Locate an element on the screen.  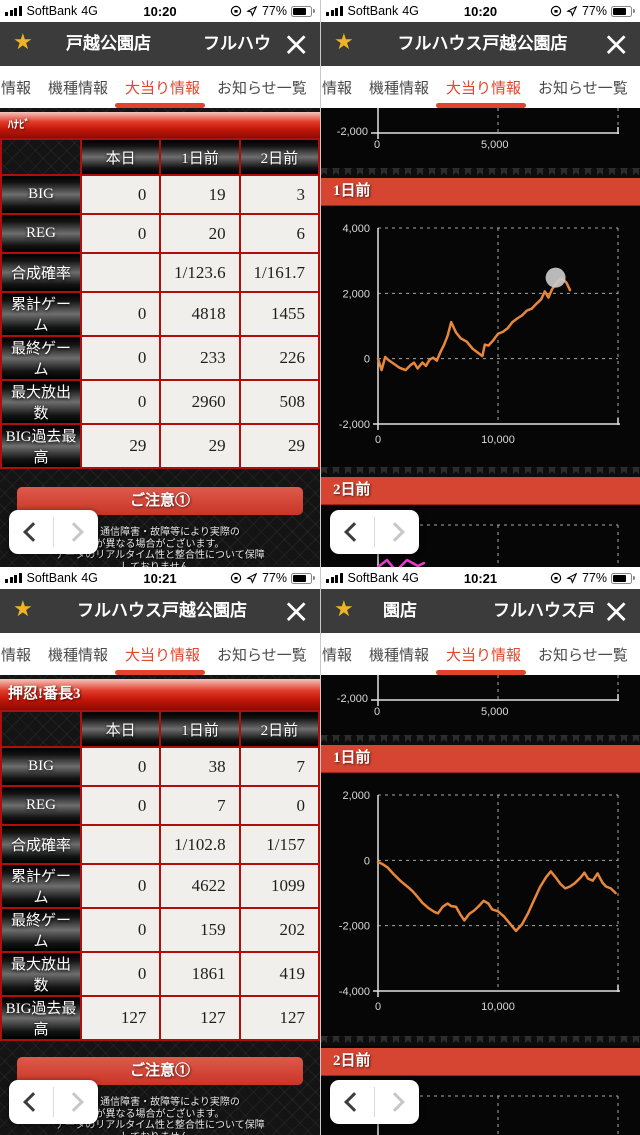
table-row: BIG過去最高 29 29 29 is located at coordinates (160, 446).